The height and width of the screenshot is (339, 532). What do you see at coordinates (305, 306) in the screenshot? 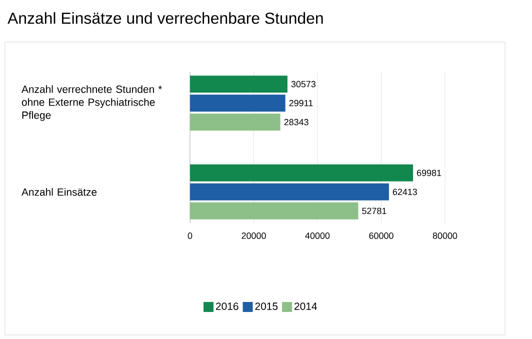
I see `legend-label: 2014` at bounding box center [305, 306].